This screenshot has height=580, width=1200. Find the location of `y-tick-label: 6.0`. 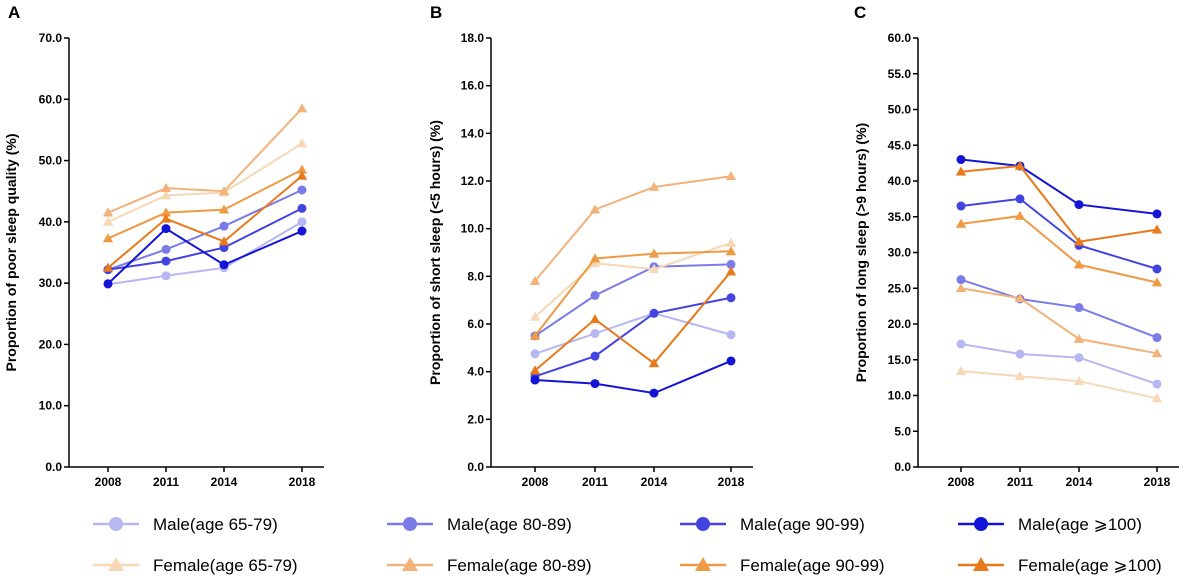

y-tick-label: 6.0 is located at coordinates (475, 324).